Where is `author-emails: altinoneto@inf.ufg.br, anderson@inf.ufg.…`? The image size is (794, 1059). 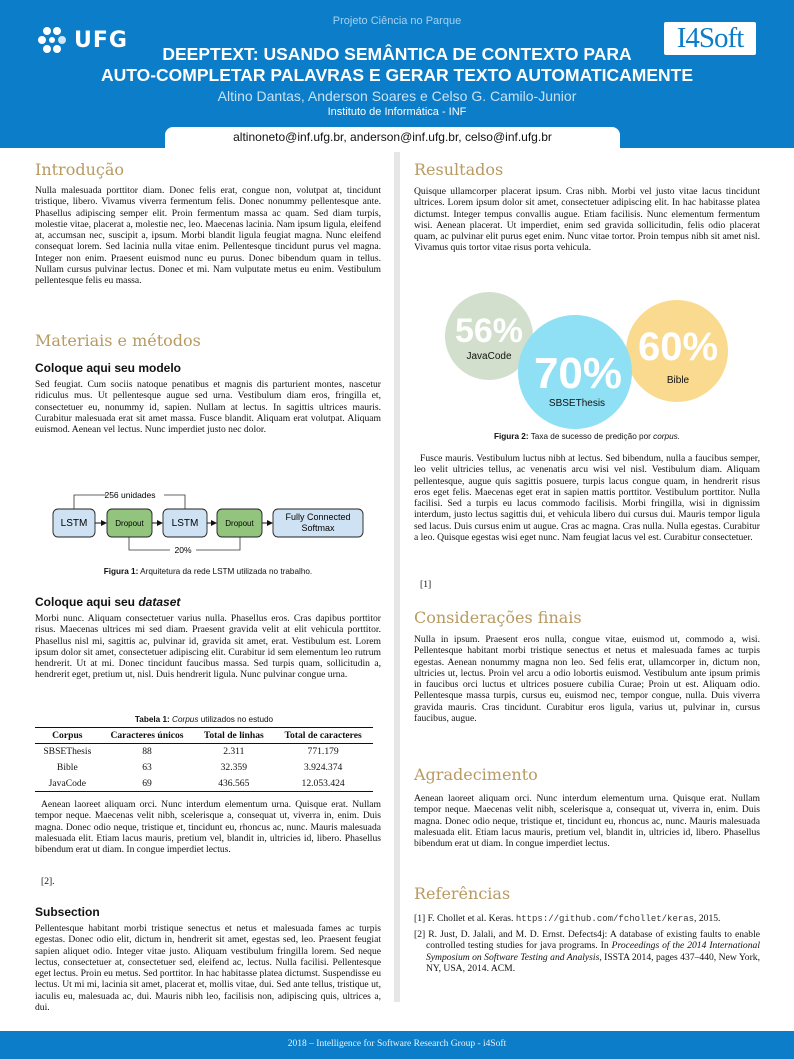 author-emails: altinoneto@inf.ufg.br, anderson@inf.ufg.… is located at coordinates (392, 138).